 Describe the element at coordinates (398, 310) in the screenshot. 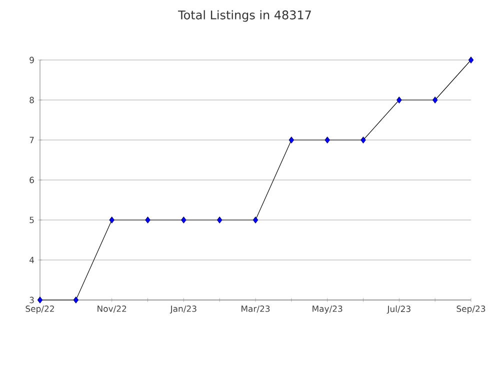

I see `x-tick-label: Jul/23` at that location.